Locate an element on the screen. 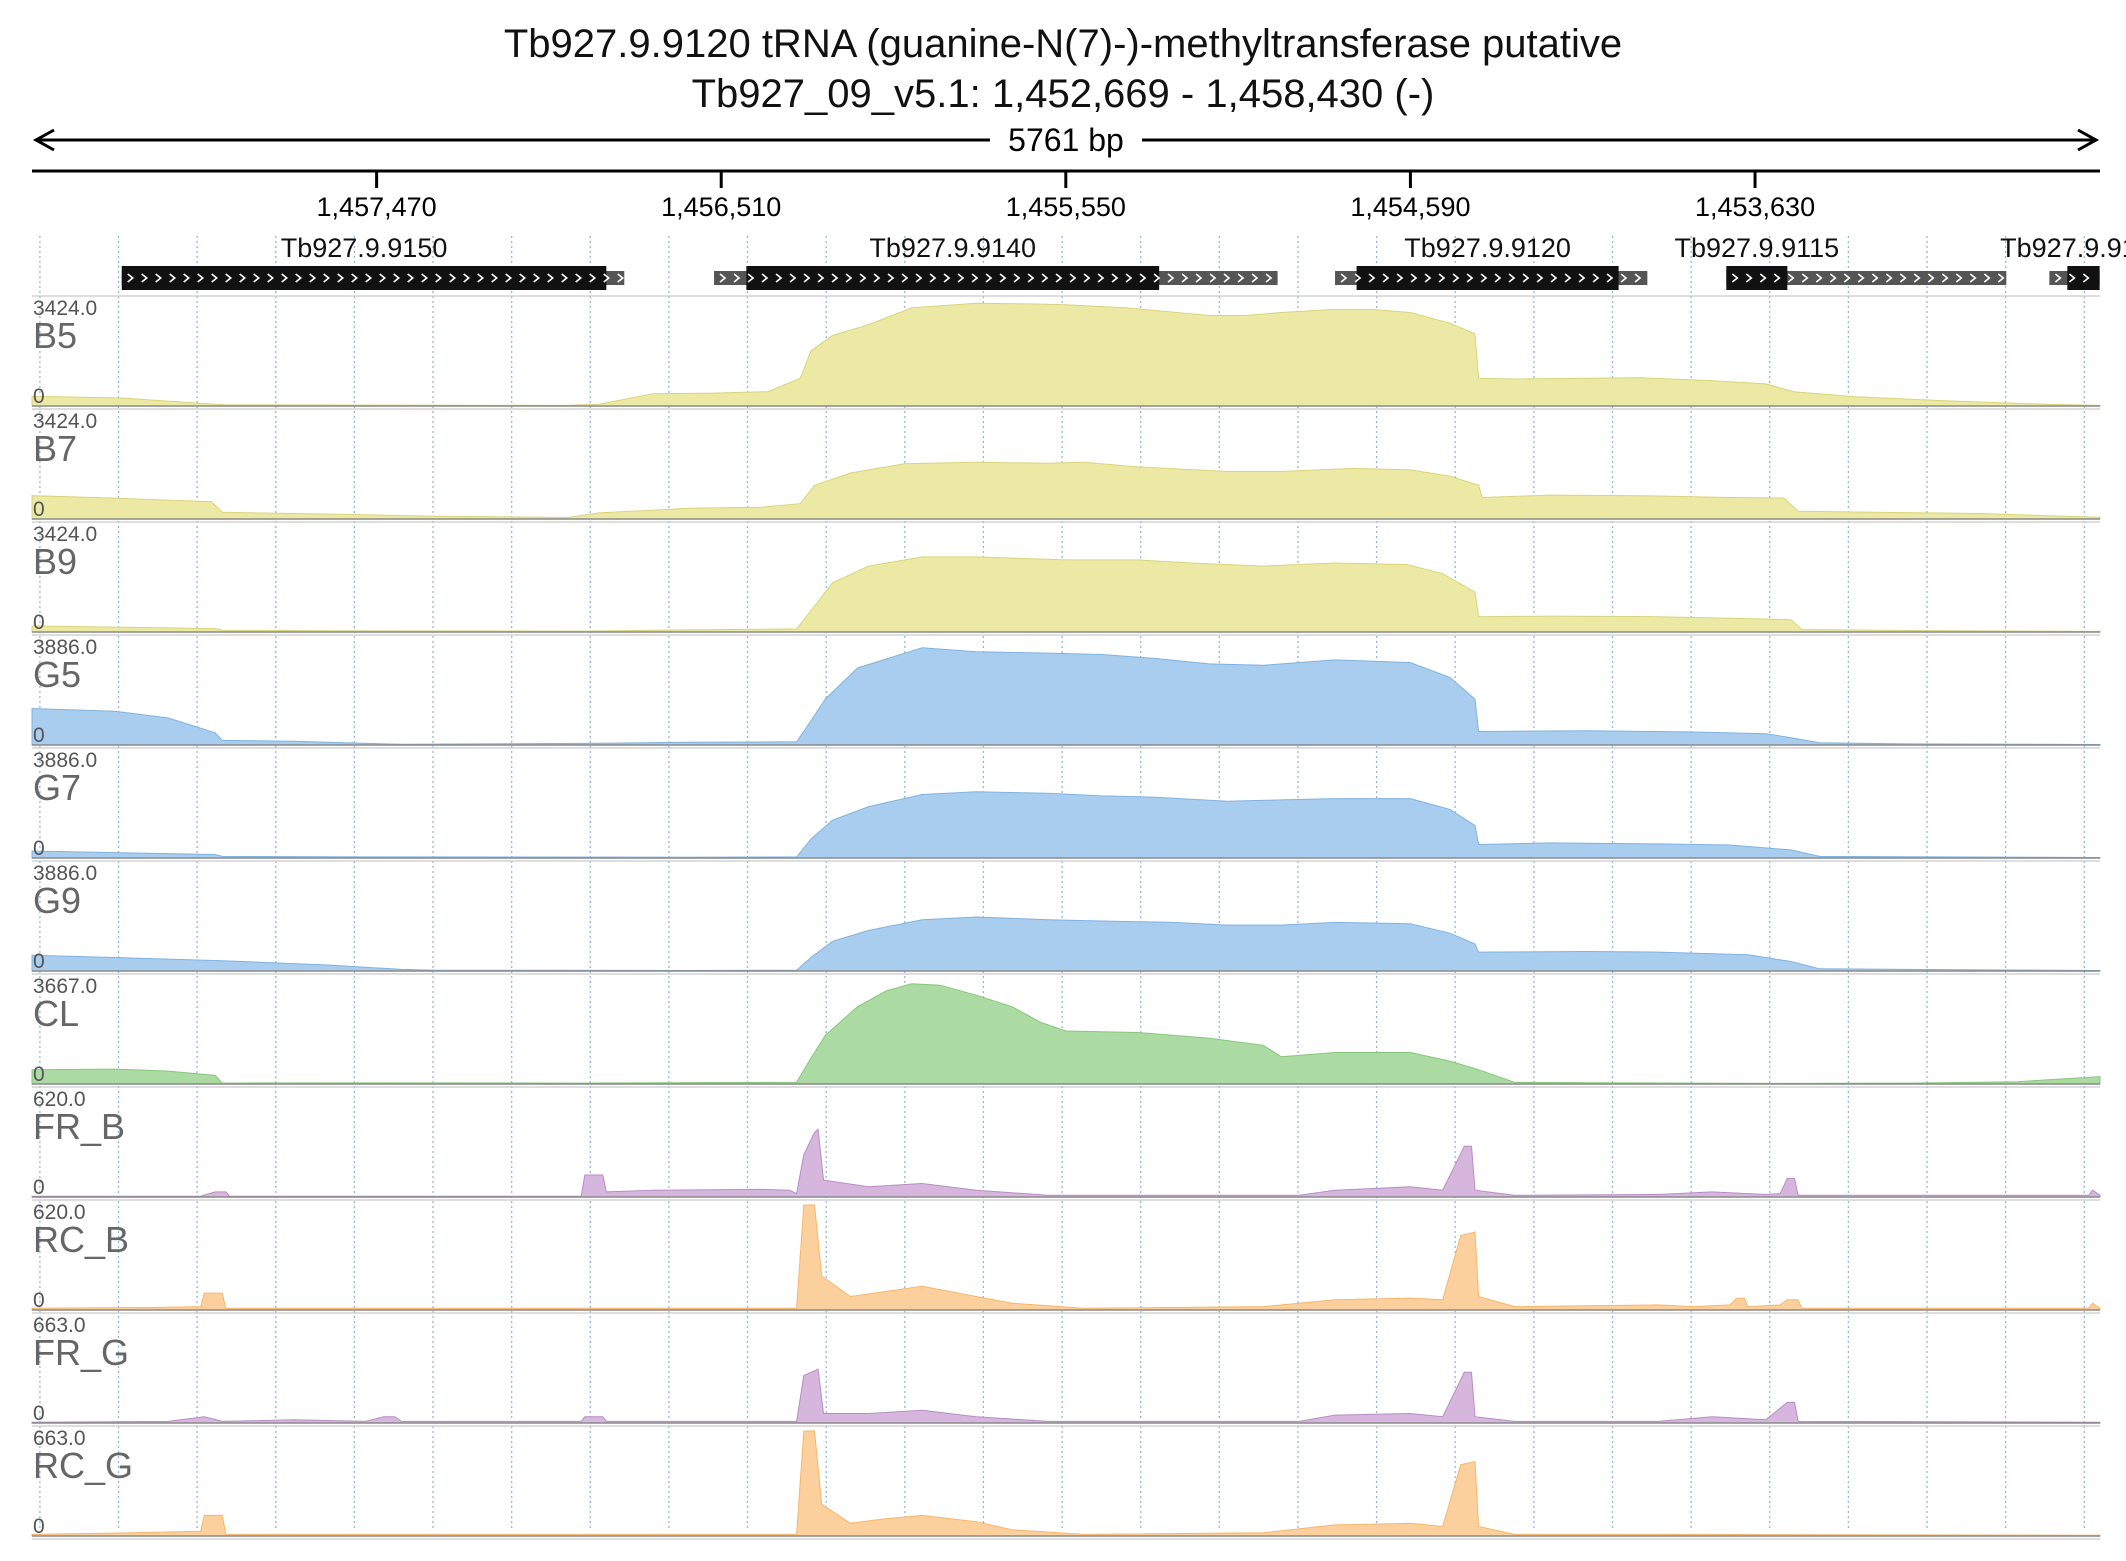 The image size is (2126, 1561). coverage-area-rc_g is located at coordinates (1066, 1483).